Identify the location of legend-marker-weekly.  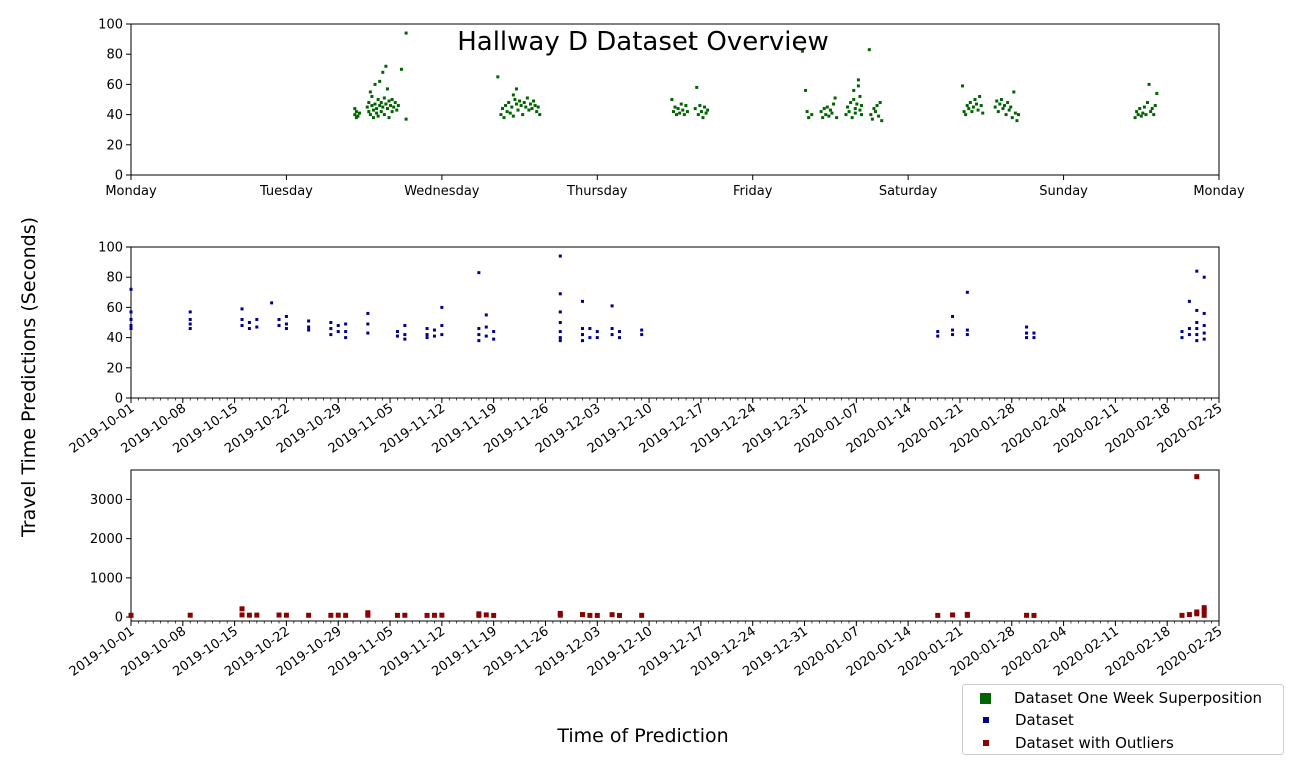
(985, 698).